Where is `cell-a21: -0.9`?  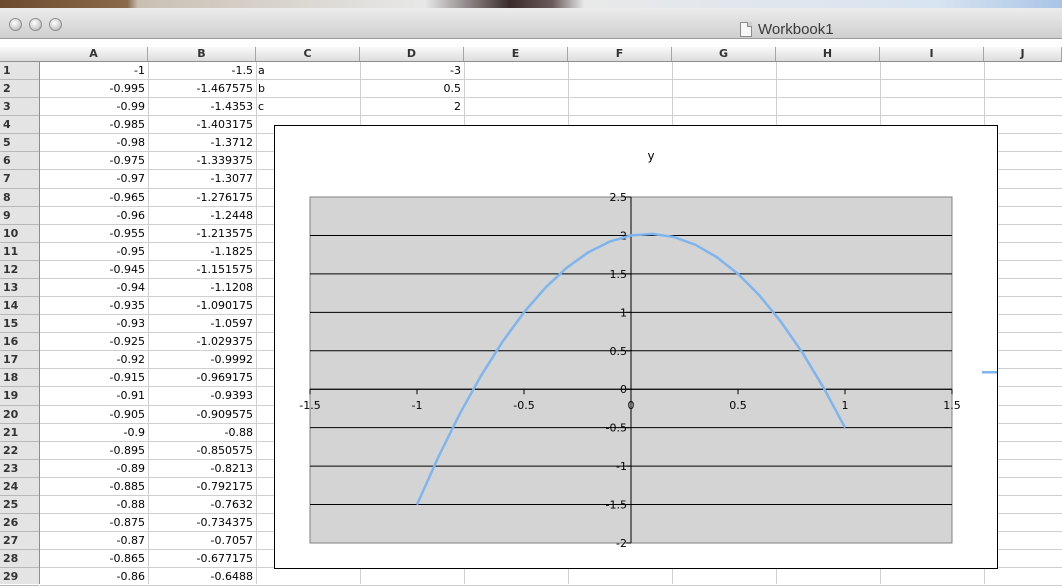
cell-a21: -0.9 is located at coordinates (94, 432).